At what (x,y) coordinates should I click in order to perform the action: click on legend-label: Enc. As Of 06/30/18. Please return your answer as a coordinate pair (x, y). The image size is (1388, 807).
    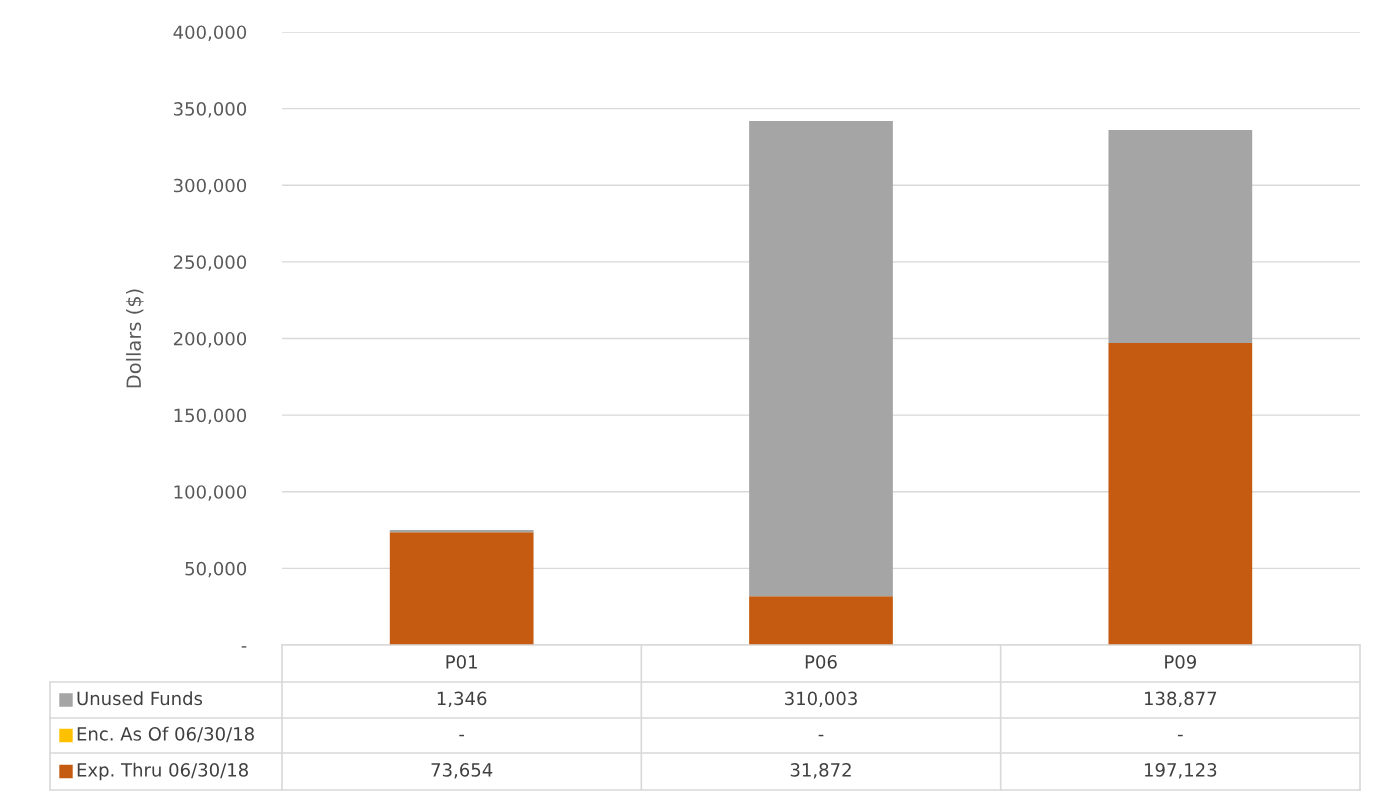
    Looking at the image, I should click on (165, 734).